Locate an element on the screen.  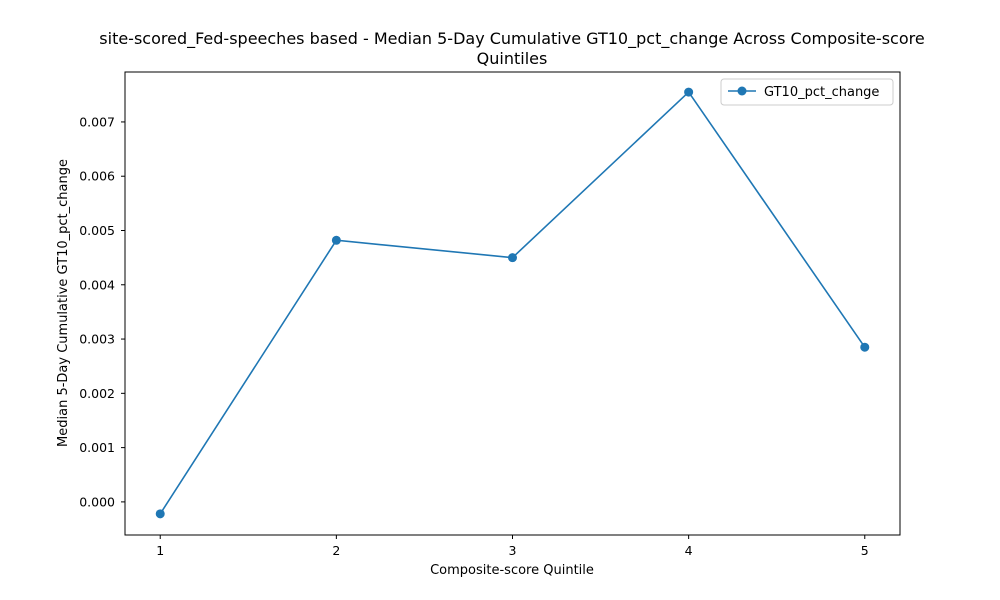
x-tick-label: 3 is located at coordinates (513, 550).